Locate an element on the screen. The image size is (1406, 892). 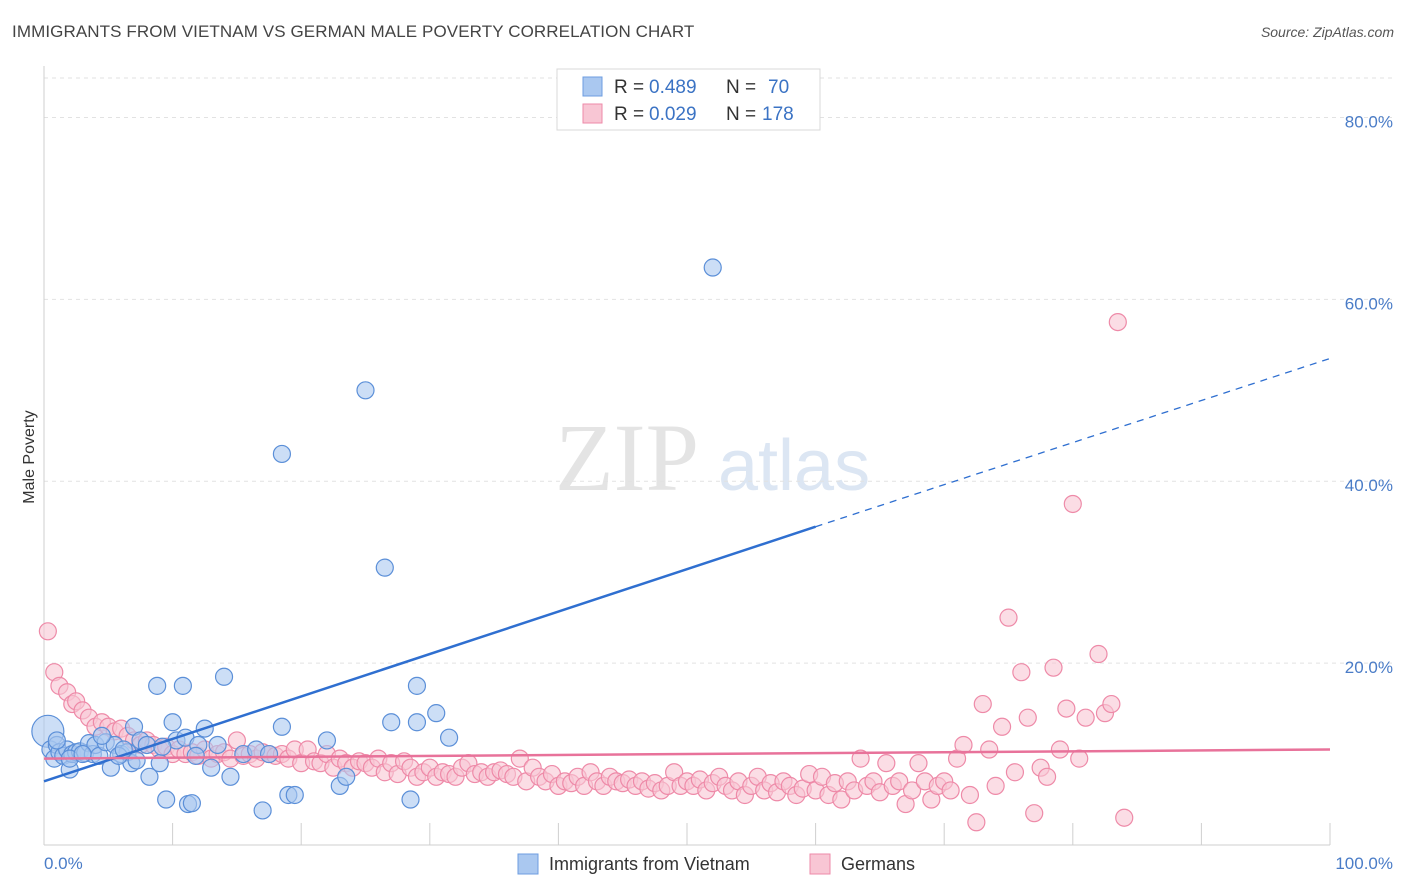
source-label: Source: ZipAtlas.com is located at coordinates (1327, 32).